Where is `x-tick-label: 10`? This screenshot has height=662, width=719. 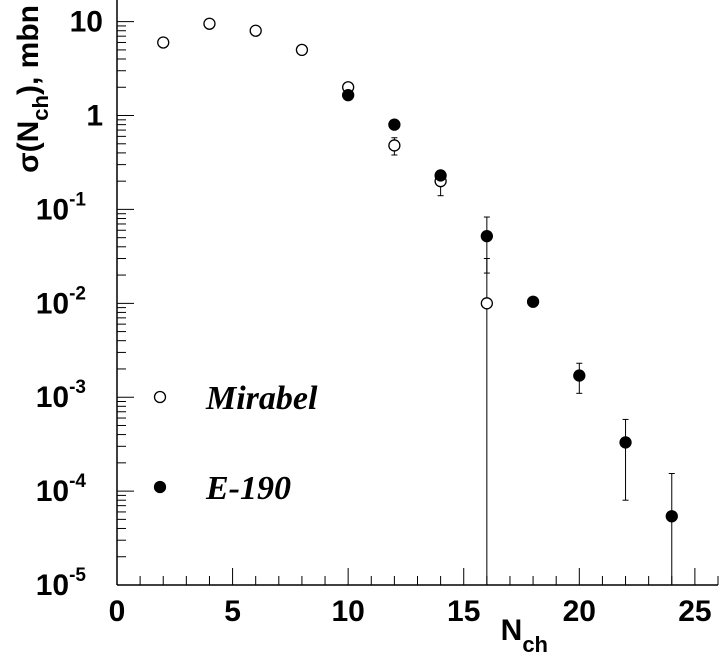 x-tick-label: 10 is located at coordinates (347, 611).